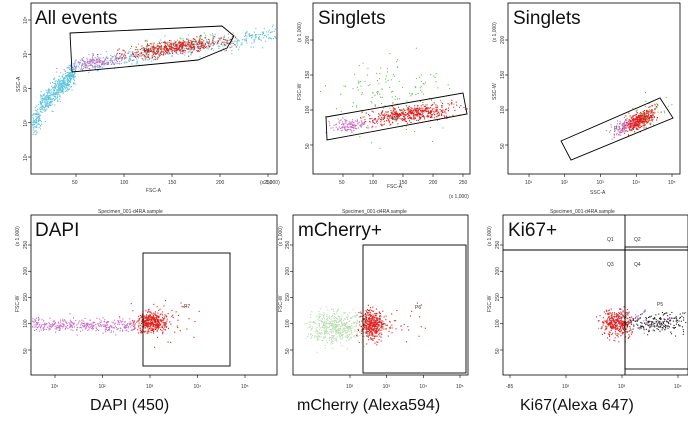 This screenshot has width=688, height=421. I want to click on panel-title-dapi: DAPI, so click(57, 230).